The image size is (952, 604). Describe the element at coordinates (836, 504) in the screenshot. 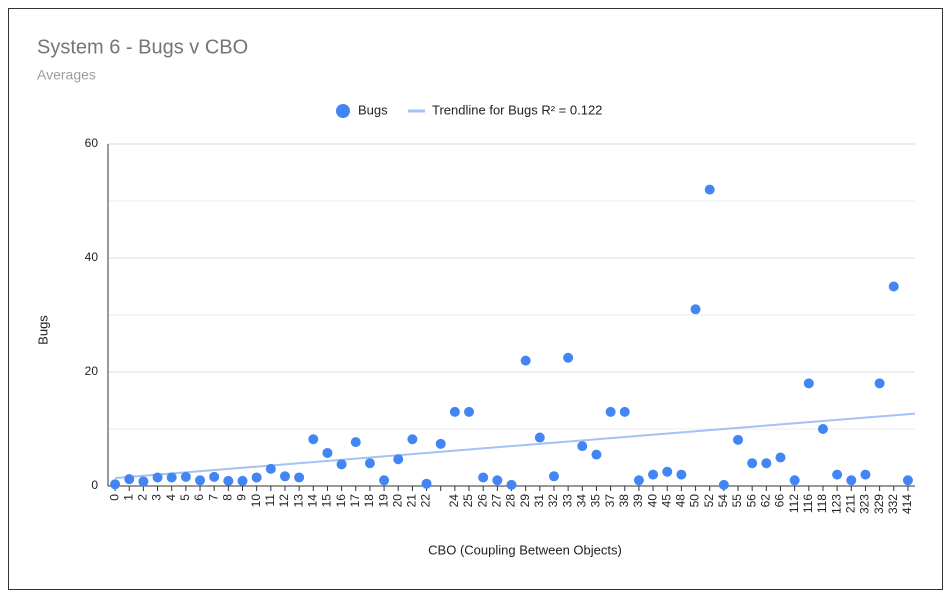

I see `x-tick-label: 123` at that location.